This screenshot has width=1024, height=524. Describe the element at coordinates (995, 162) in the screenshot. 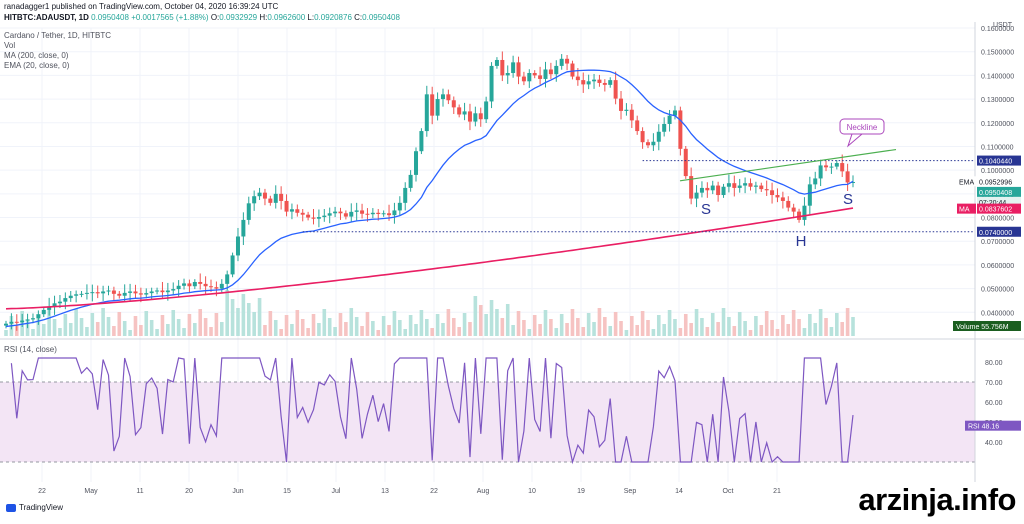

I see `resistance-tag-text: 0.1040440` at that location.